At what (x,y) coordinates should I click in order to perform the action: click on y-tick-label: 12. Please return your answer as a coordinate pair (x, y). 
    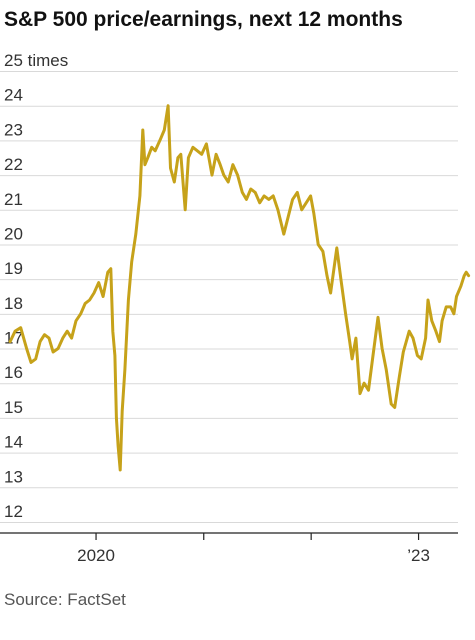
    Looking at the image, I should click on (13, 511).